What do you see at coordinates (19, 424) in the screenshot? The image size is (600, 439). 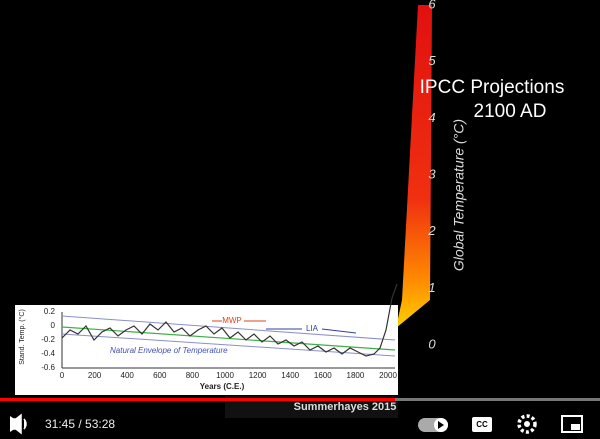 I see `volume-button` at bounding box center [19, 424].